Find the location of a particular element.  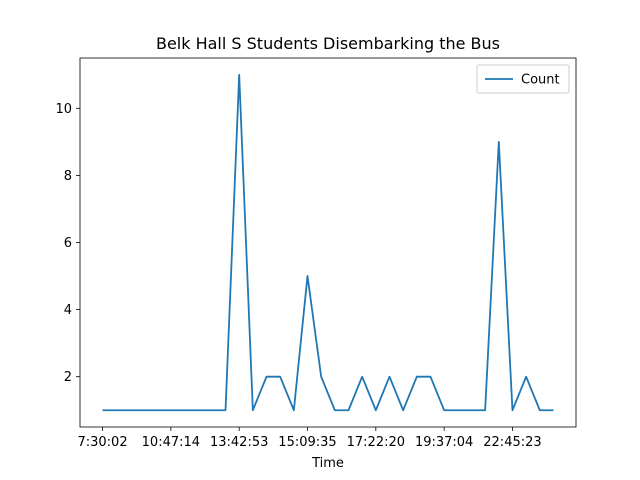

x-tick-label: 10:47:14 is located at coordinates (171, 442).